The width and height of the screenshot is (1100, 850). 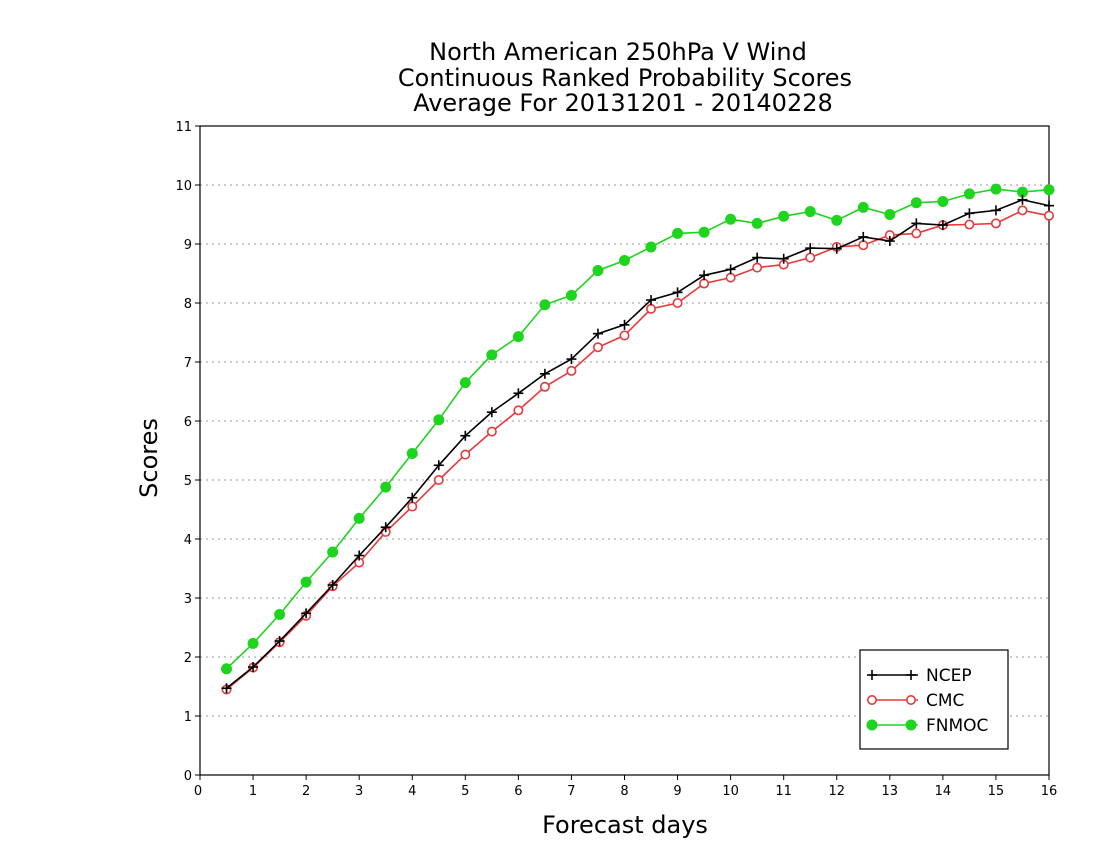 I want to click on x-tick-label: 13, so click(x=890, y=791).